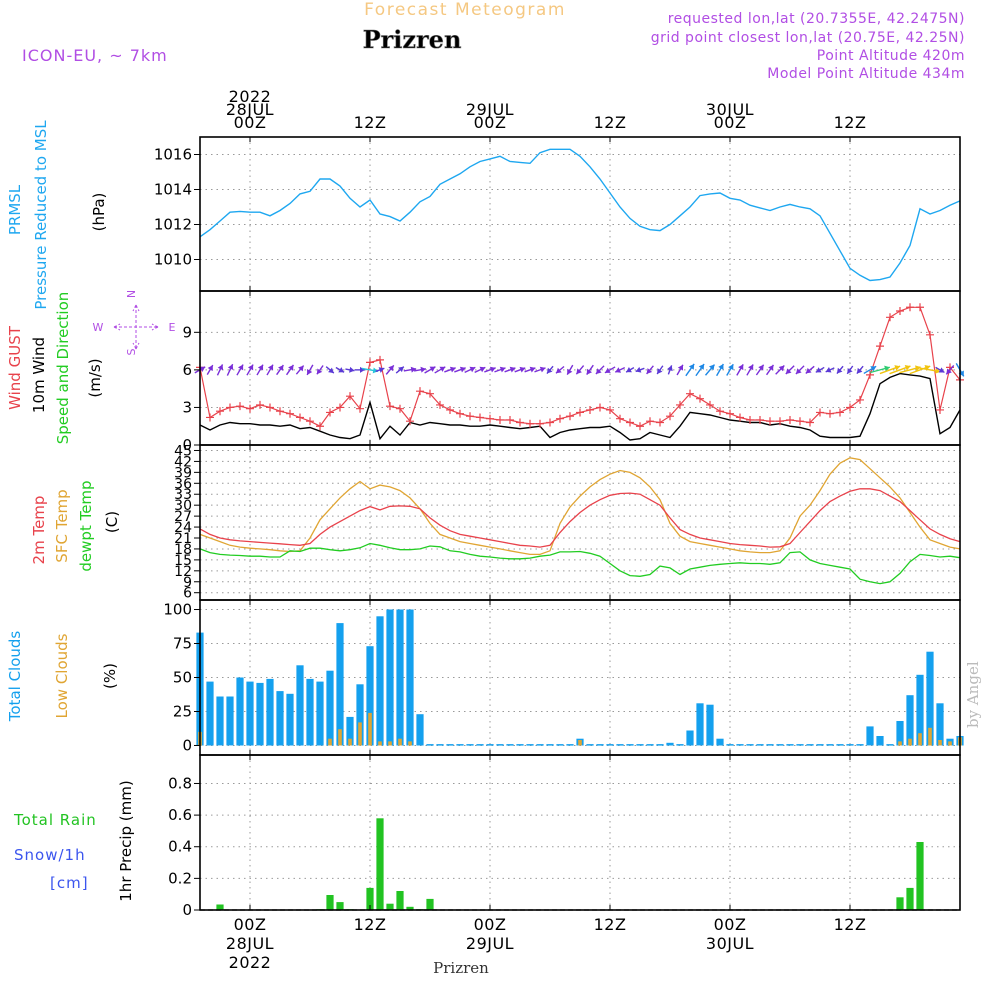 The height and width of the screenshot is (1000, 1000). What do you see at coordinates (182, 711) in the screenshot?
I see `clouds-tick-label: 25` at bounding box center [182, 711].